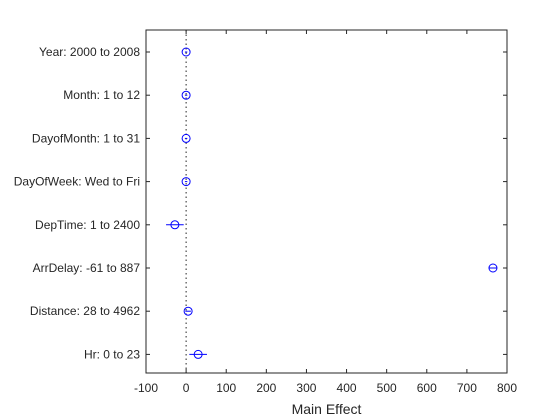  I want to click on x-tick-label: 300, so click(306, 388).